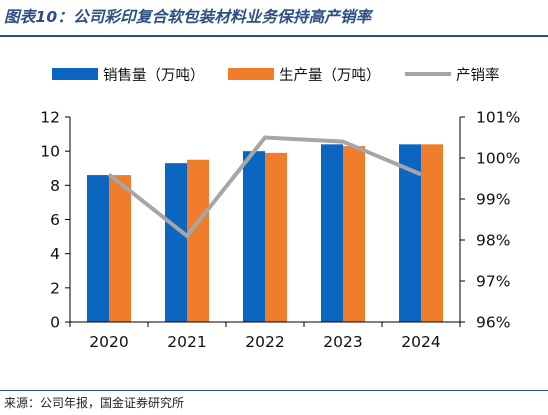 The height and width of the screenshot is (415, 548). Describe the element at coordinates (493, 323) in the screenshot. I see `y-right-tick-96: 96%` at that location.